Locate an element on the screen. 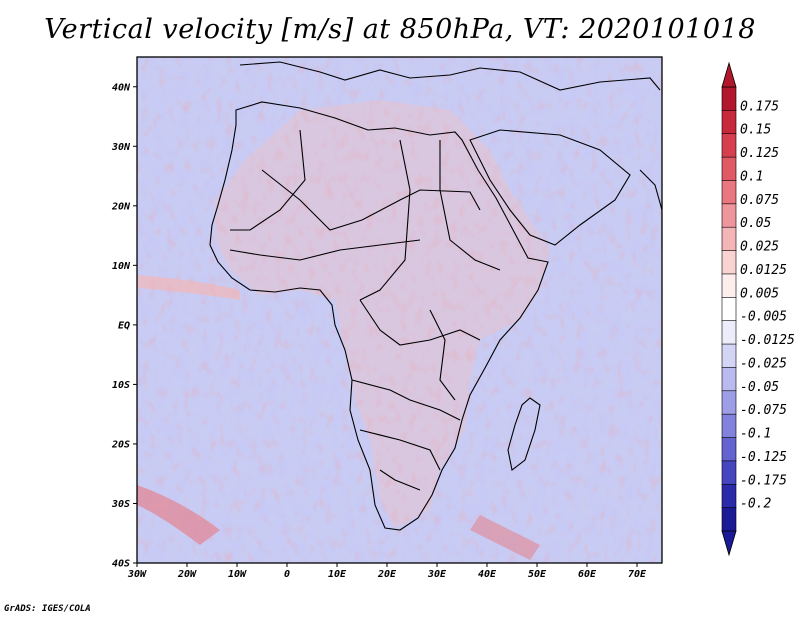 Image resolution: width=800 pixels, height=618 pixels. colorbar-label: 0.125 is located at coordinates (759, 153).